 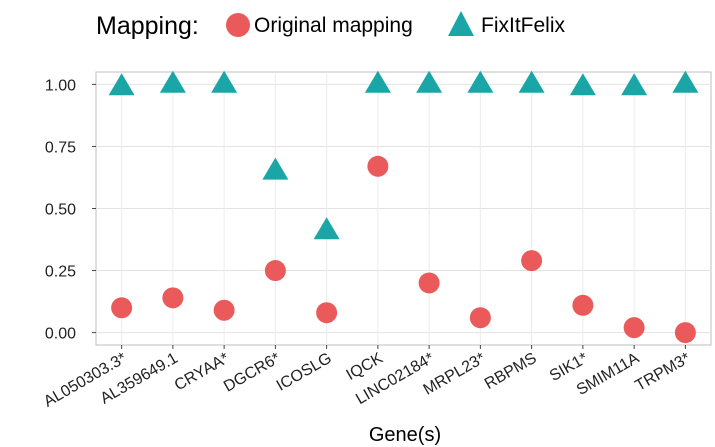 I want to click on legend-original-label: Original mapping, so click(x=333, y=25).